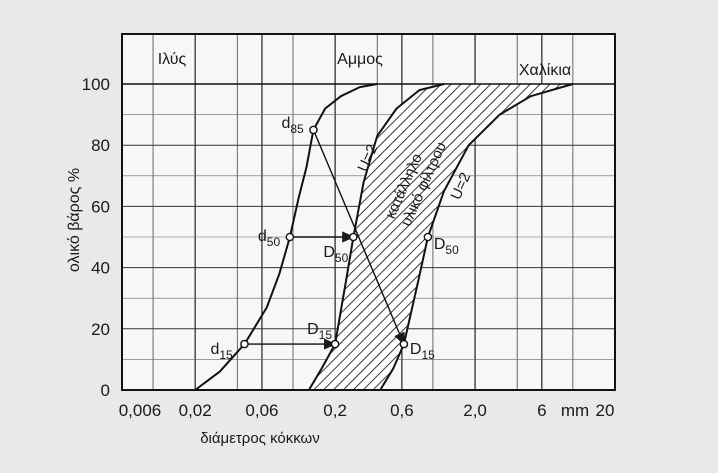  Describe the element at coordinates (261, 410) in the screenshot. I see `x-tick-label: 0,06` at that location.